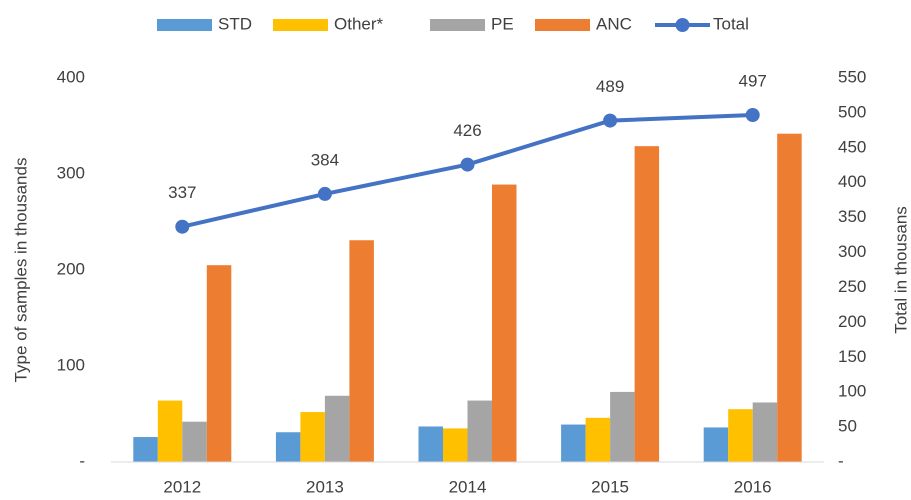  I want to click on legend-label: PE, so click(502, 23).